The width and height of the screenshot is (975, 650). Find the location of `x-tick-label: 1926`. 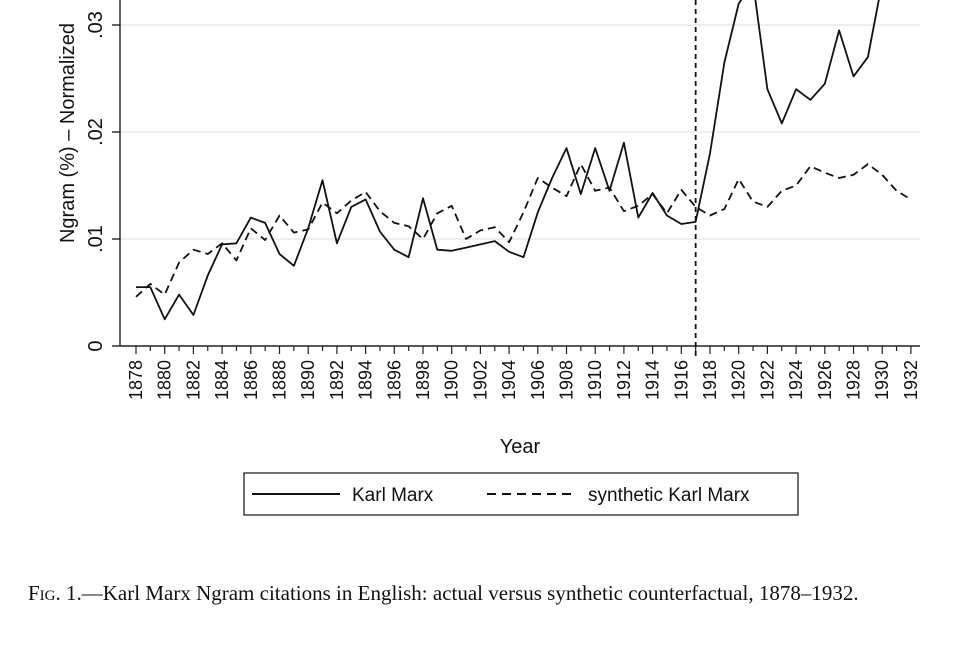

x-tick-label: 1926 is located at coordinates (825, 380).